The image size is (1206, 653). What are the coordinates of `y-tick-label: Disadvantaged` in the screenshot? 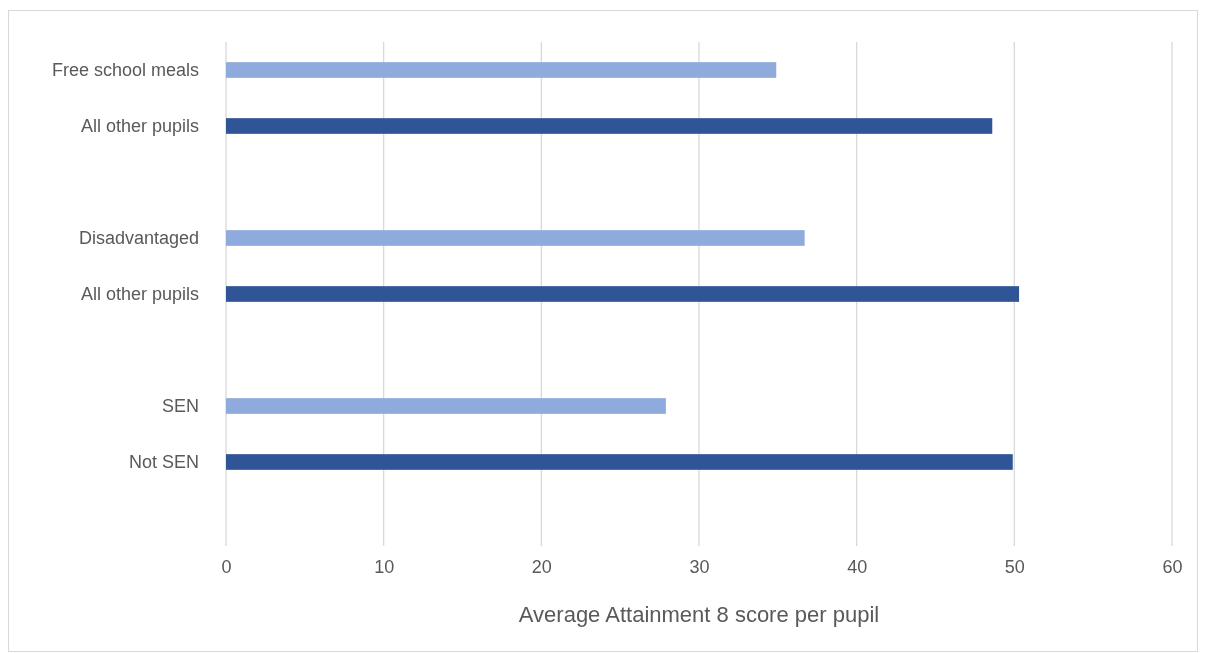 It's located at (138, 237).